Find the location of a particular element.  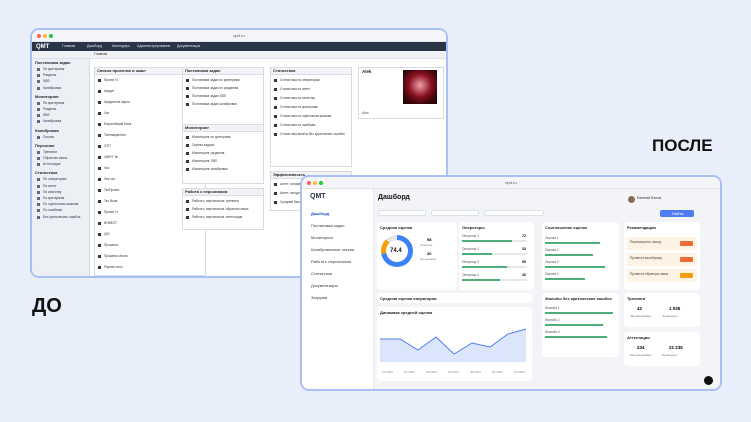

sidebar-item: По оценочным шкалам is located at coordinates (61, 204).